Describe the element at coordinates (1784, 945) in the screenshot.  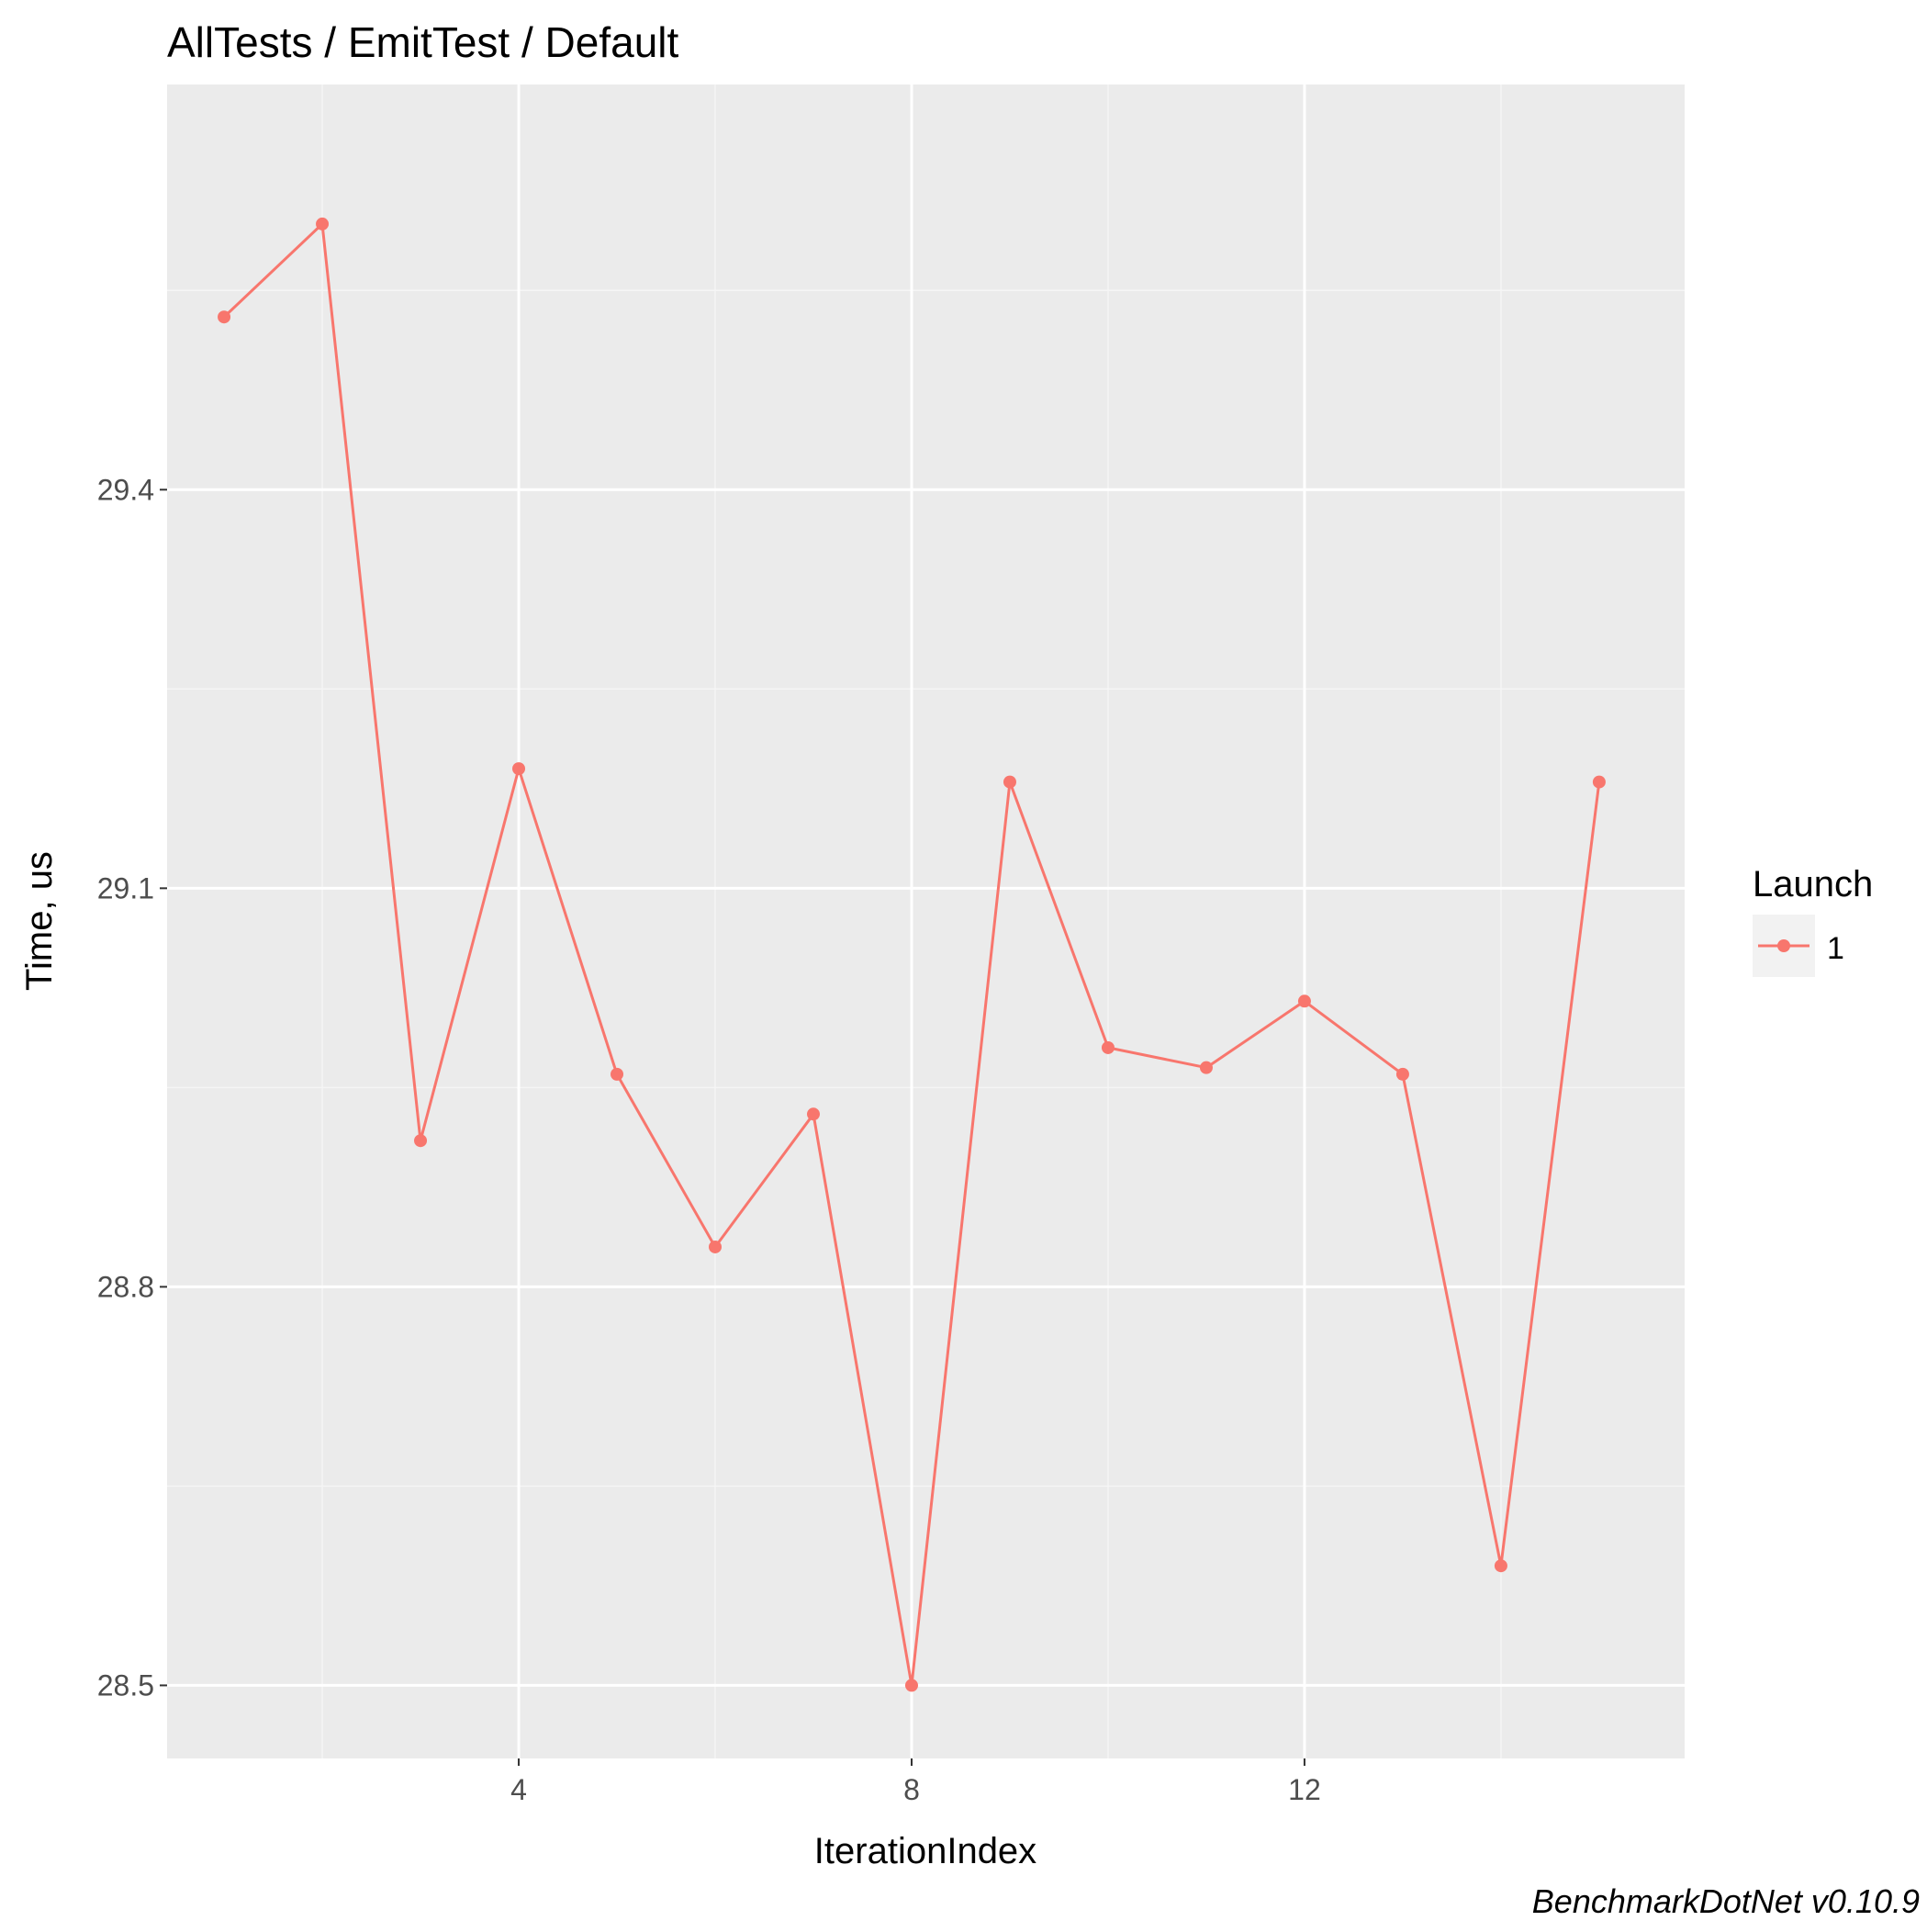
I see `legend-key-point` at that location.